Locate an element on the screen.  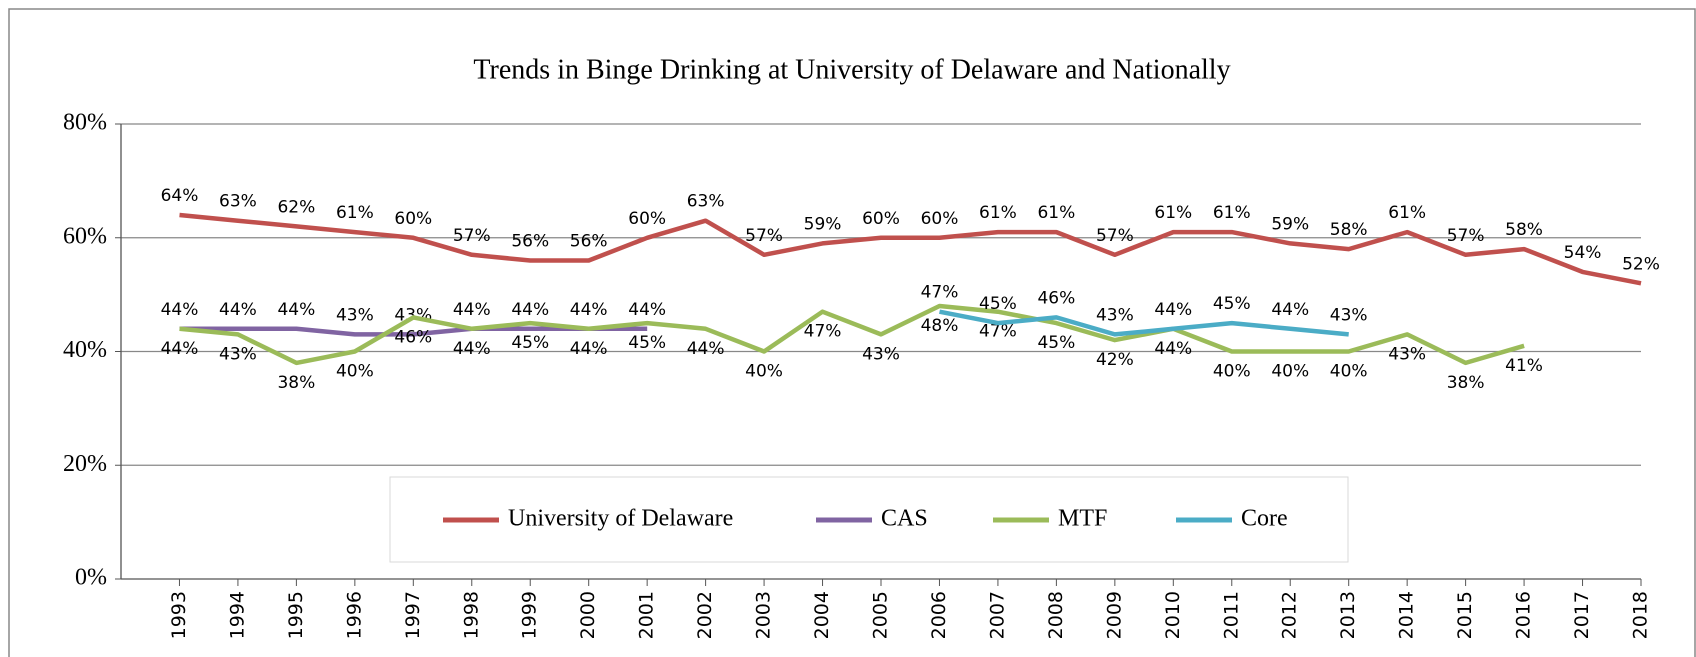
x-tick-label: 2003 is located at coordinates (764, 615).